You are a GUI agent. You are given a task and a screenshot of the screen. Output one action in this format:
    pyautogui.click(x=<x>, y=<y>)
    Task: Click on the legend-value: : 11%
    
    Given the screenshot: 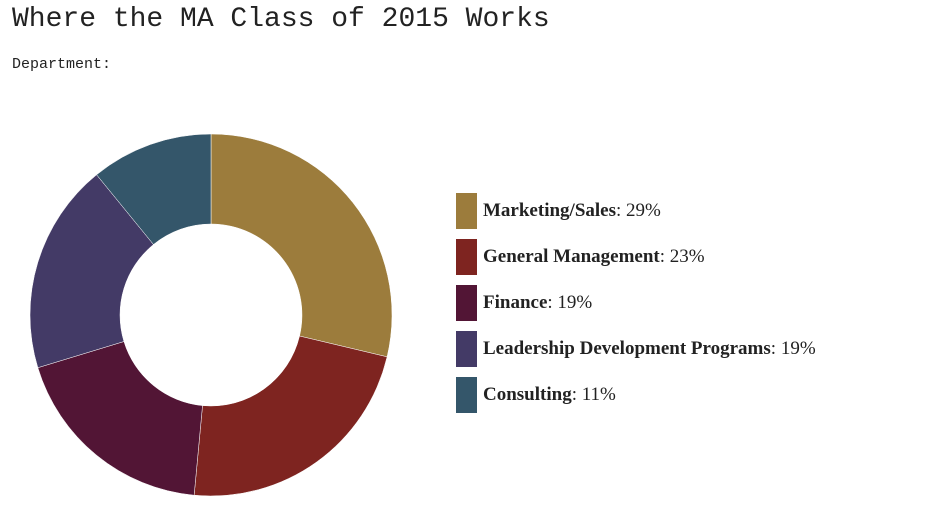 What is the action you would take?
    pyautogui.click(x=594, y=394)
    